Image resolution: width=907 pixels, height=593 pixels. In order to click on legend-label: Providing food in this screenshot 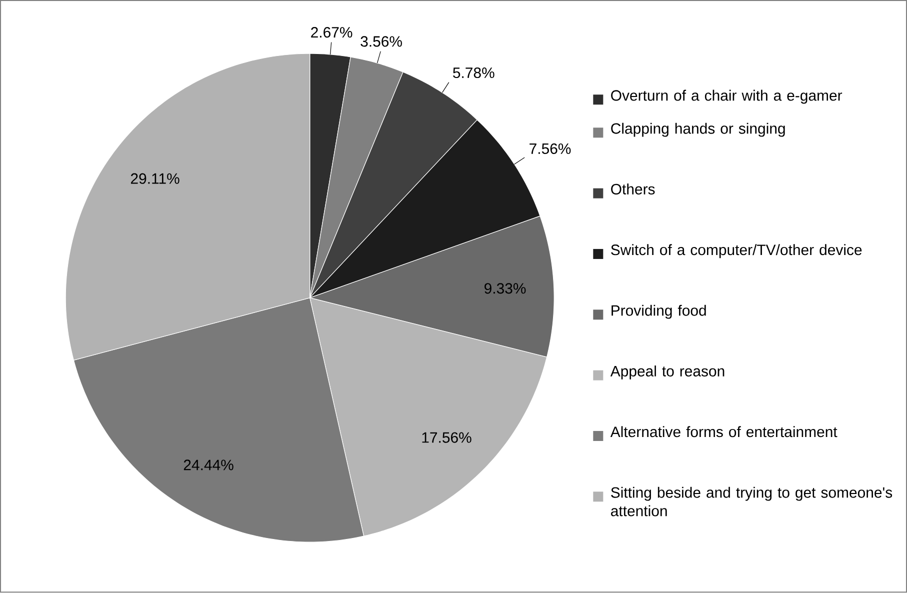, I will do `click(659, 312)`.